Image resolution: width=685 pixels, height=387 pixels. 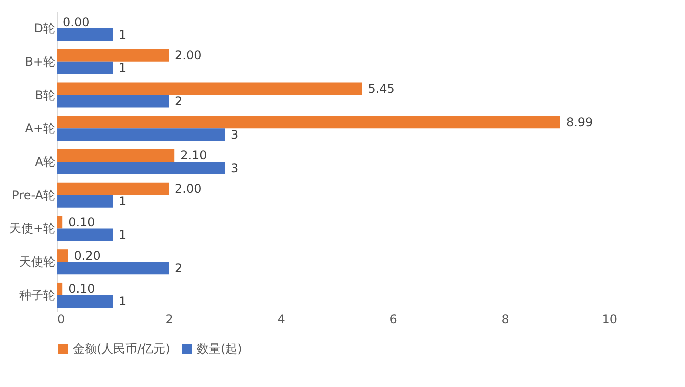 What do you see at coordinates (34, 195) in the screenshot?
I see `y-tick-label: Pre-A轮` at bounding box center [34, 195].